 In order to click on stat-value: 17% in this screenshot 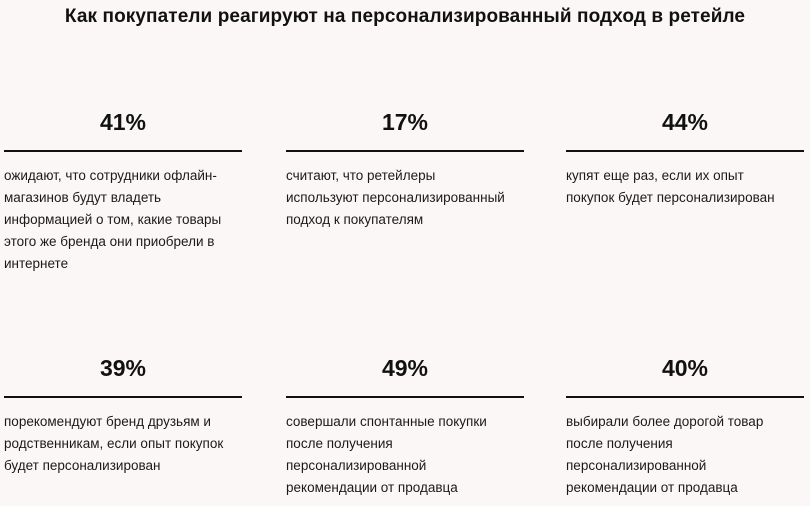, I will do `click(405, 122)`.